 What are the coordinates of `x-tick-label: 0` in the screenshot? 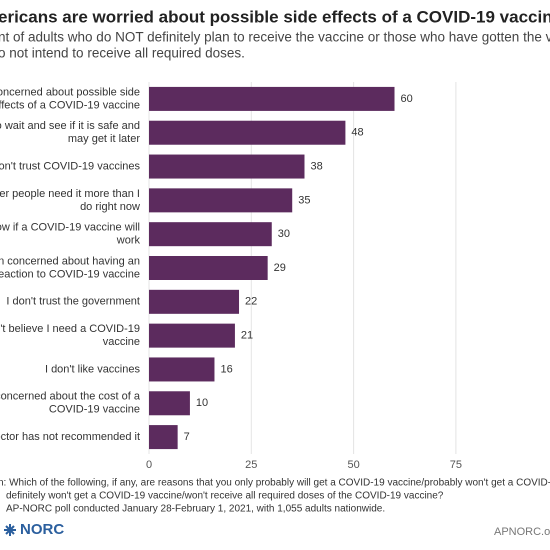 It's located at (149, 465).